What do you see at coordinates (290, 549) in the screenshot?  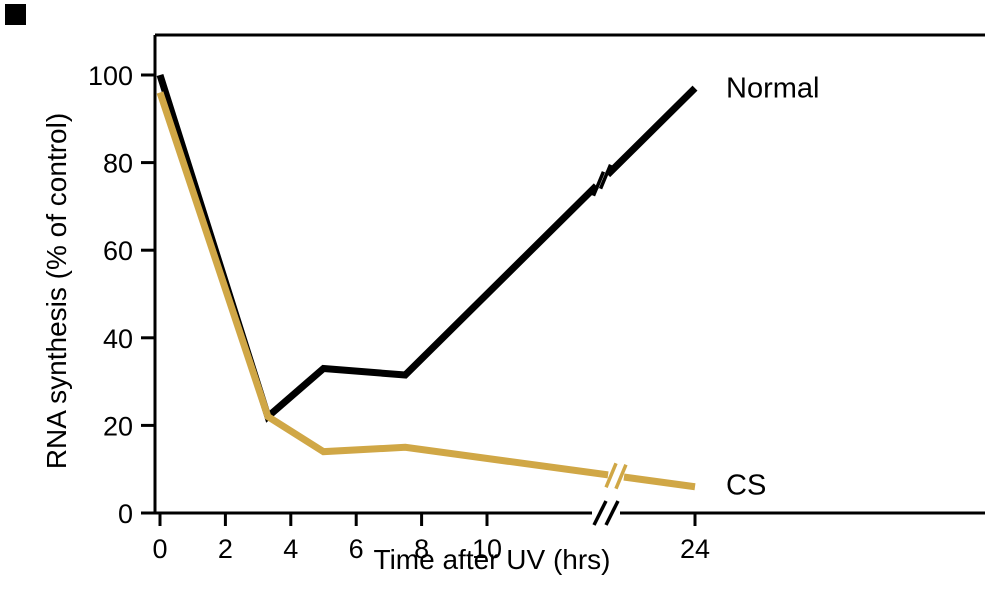 I see `x-tick-label: 4` at bounding box center [290, 549].